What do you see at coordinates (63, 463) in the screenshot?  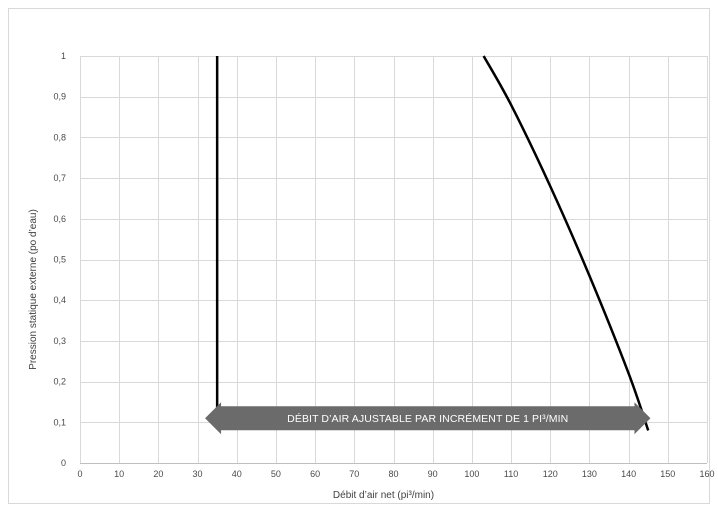 I see `y-tick-label: 0` at bounding box center [63, 463].